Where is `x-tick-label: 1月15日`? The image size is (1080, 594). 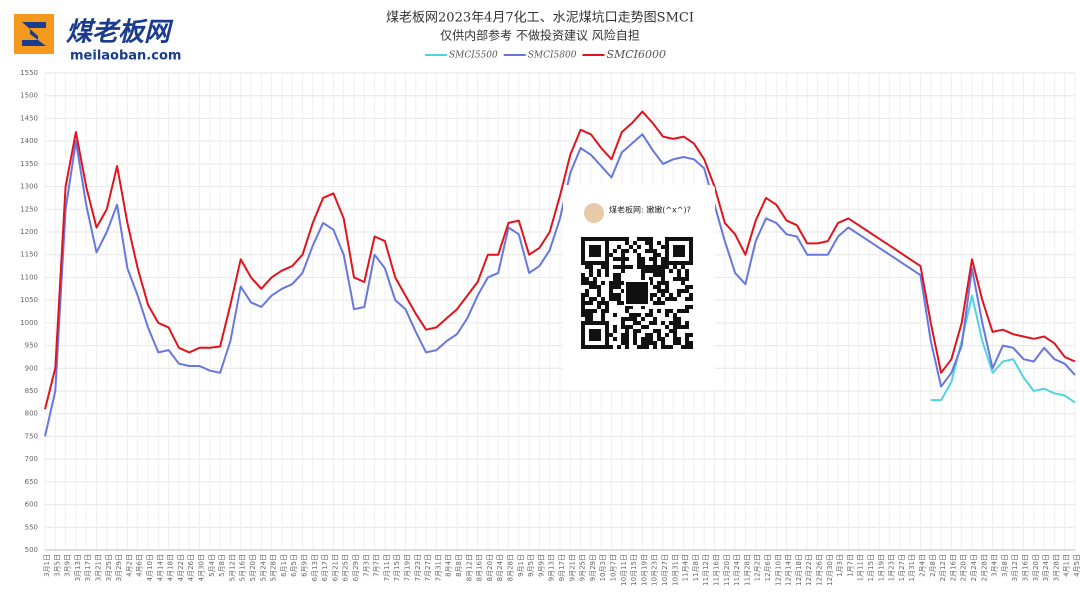 x-tick-label: 1月15日 is located at coordinates (871, 567).